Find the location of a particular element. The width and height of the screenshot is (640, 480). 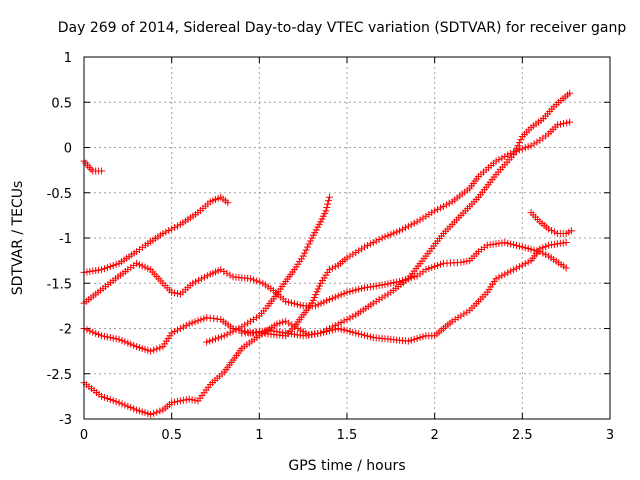

x-tick-label: 0.5 is located at coordinates (171, 435).